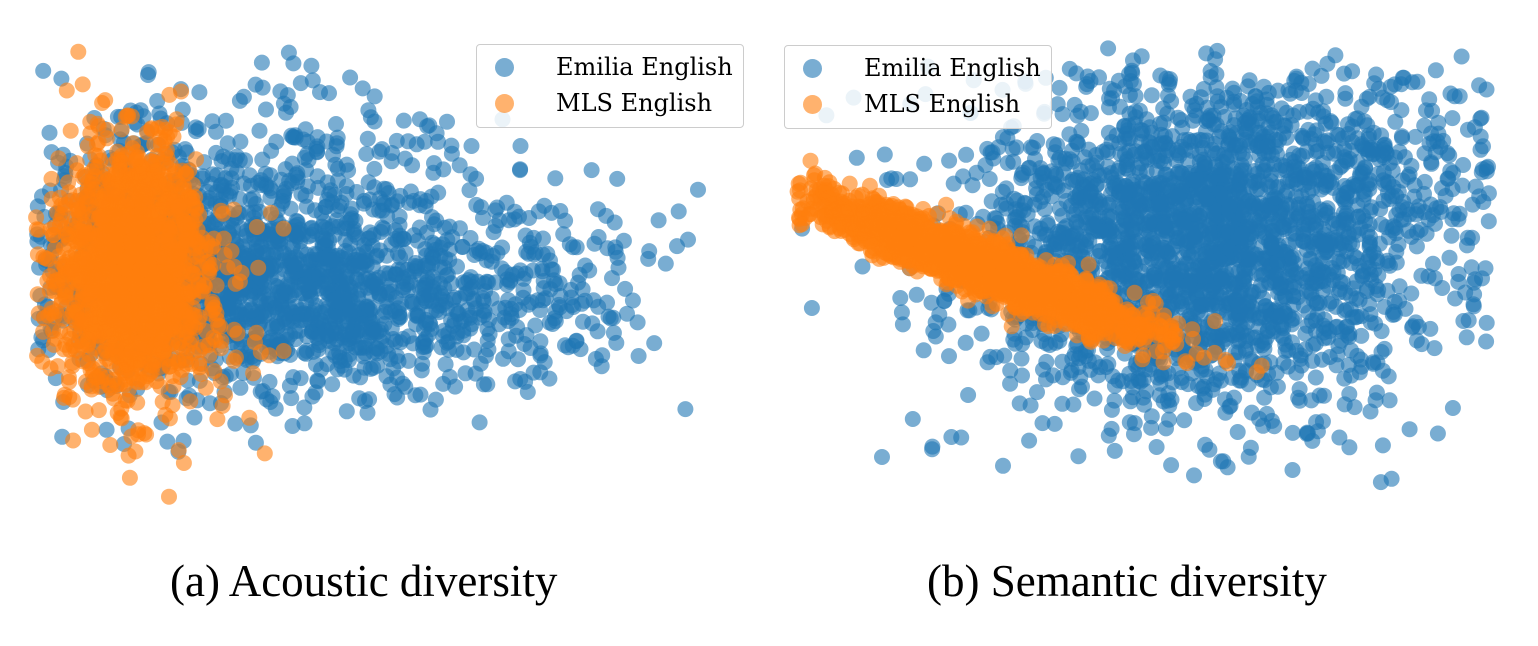 The image size is (1538, 646). What do you see at coordinates (160, 274) in the screenshot?
I see `series-mls-english` at bounding box center [160, 274].